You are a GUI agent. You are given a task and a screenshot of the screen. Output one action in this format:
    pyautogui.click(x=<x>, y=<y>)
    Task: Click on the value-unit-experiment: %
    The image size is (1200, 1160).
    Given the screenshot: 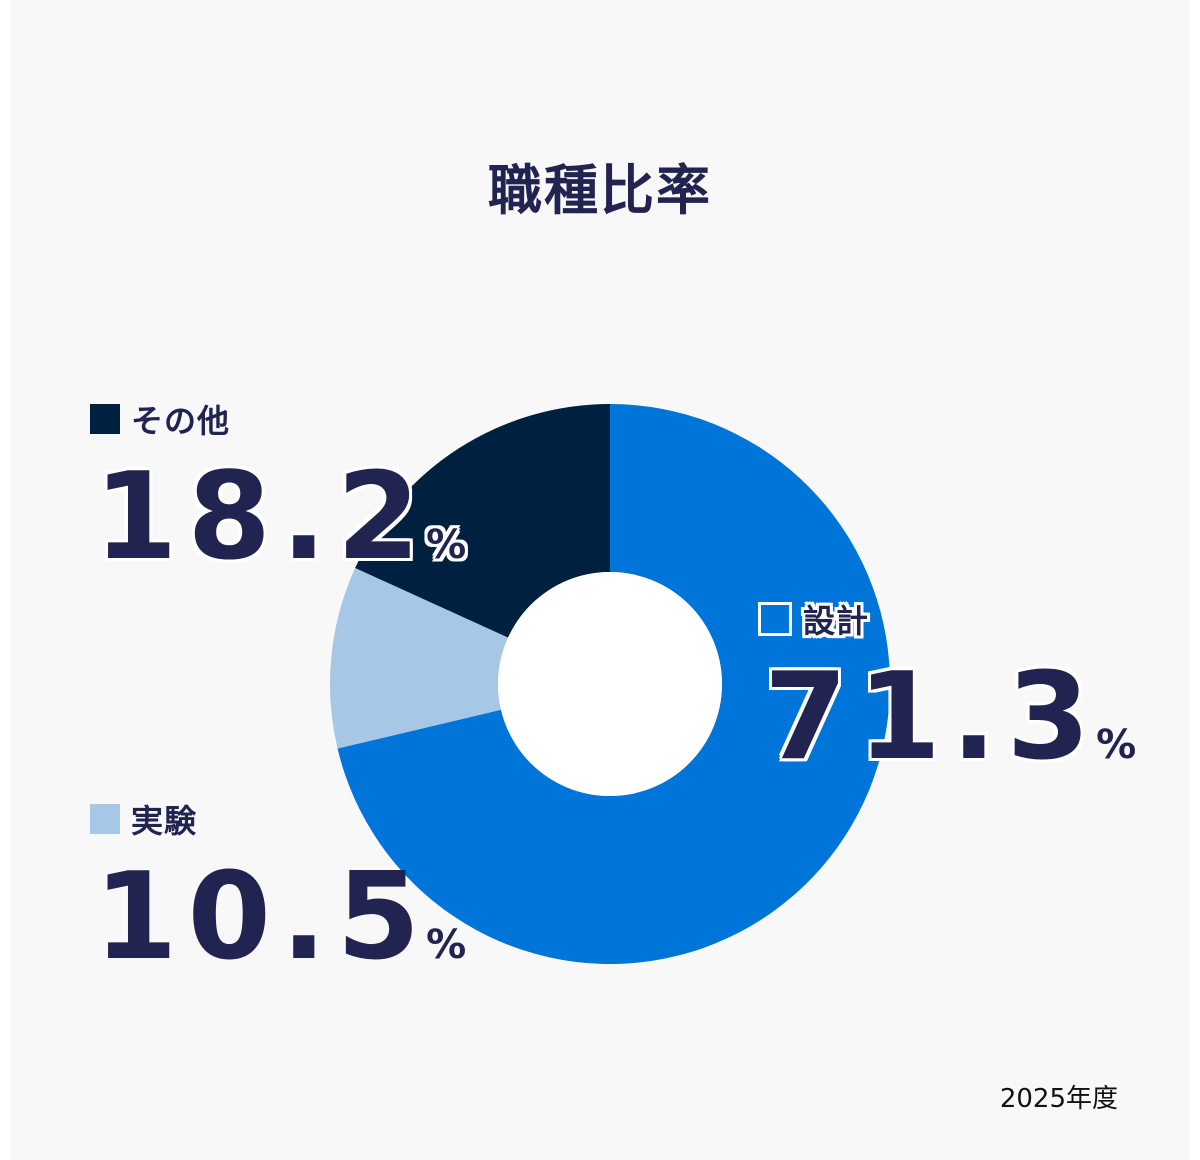 What is the action you would take?
    pyautogui.click(x=446, y=945)
    